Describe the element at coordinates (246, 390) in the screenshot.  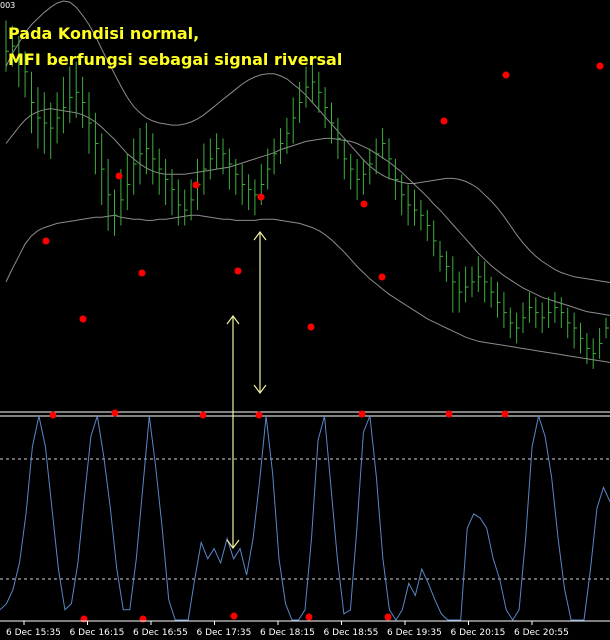
I see `reversal-arrows` at that location.